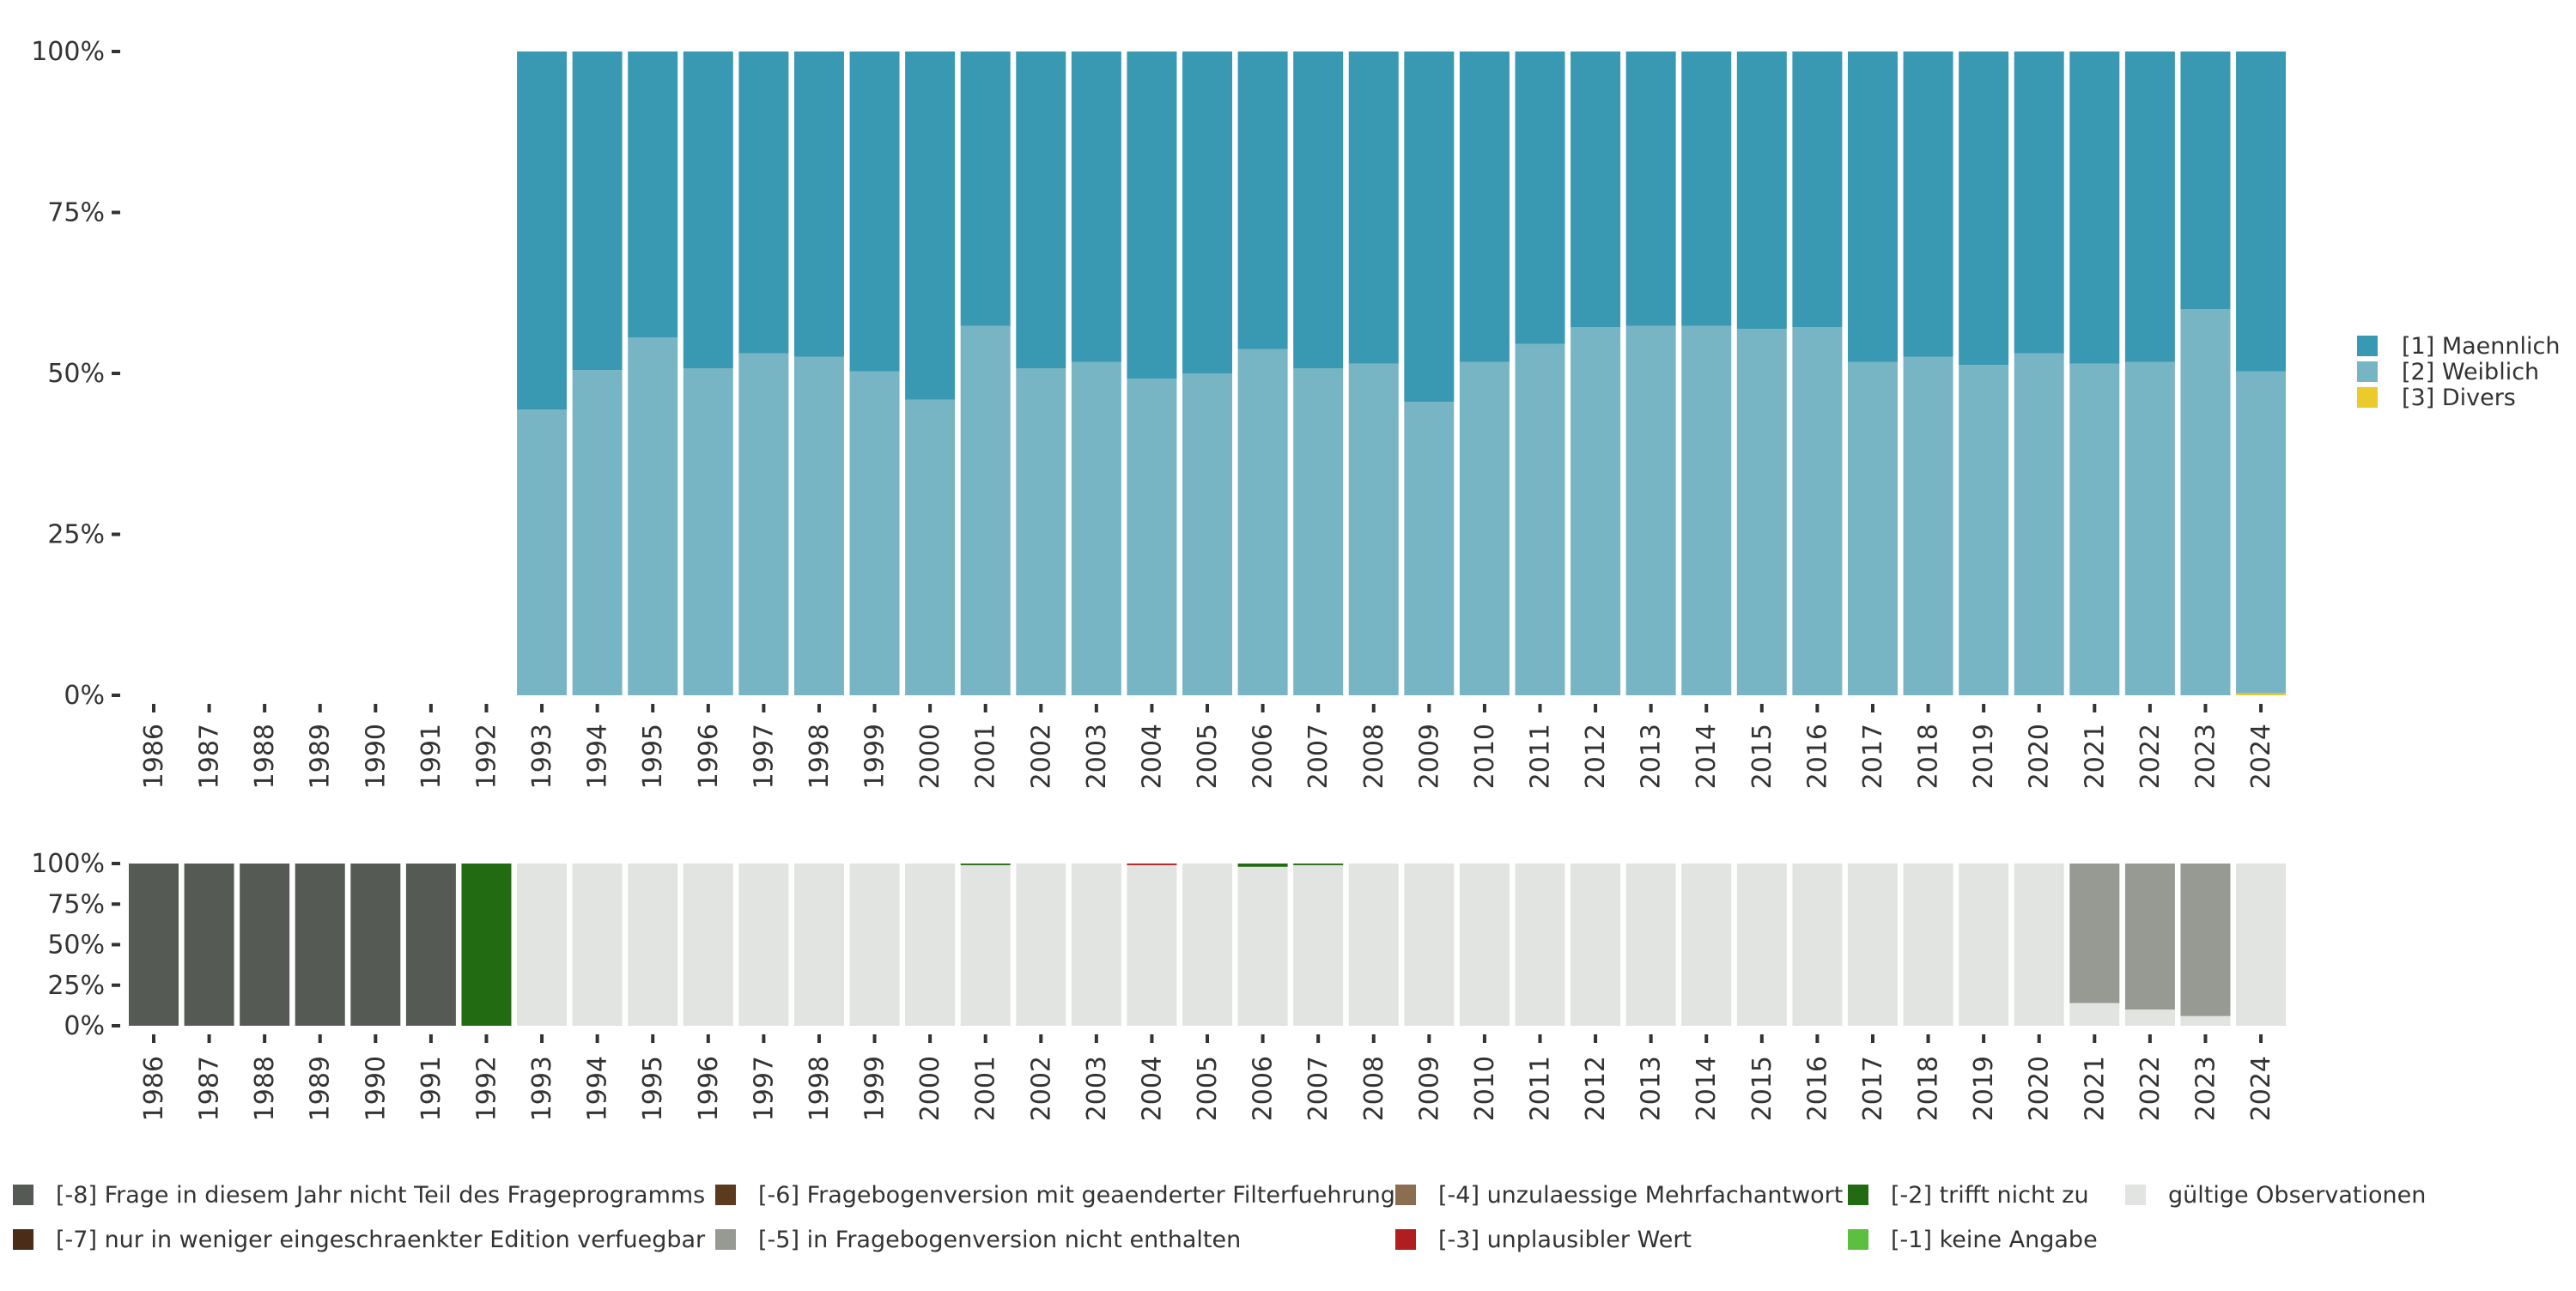  I want to click on legend-label: [-2] trifft nicht zu, so click(1990, 1196).